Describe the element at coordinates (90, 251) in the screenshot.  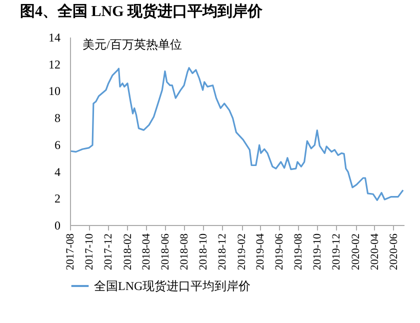
I see `x-tick-label: 2017-10` at that location.